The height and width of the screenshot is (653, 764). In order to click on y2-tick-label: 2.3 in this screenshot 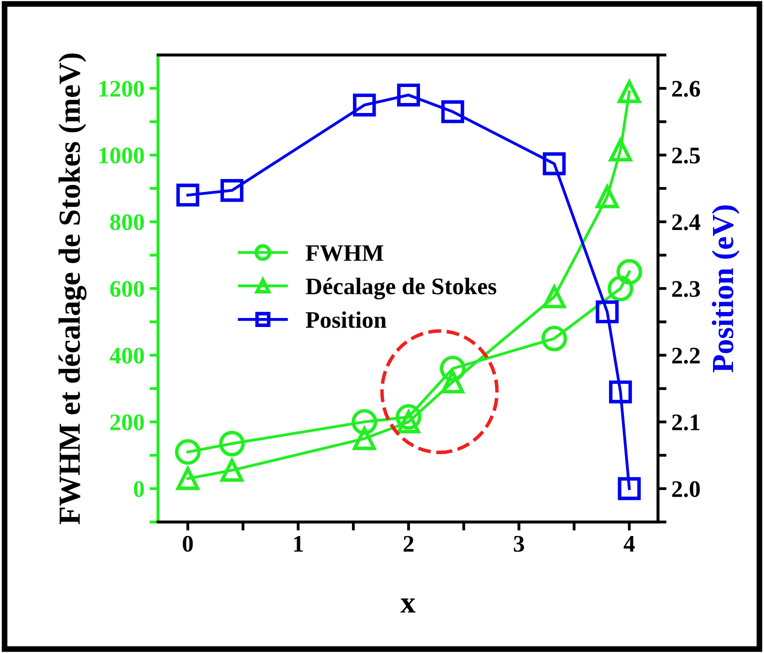, I will do `click(686, 289)`.